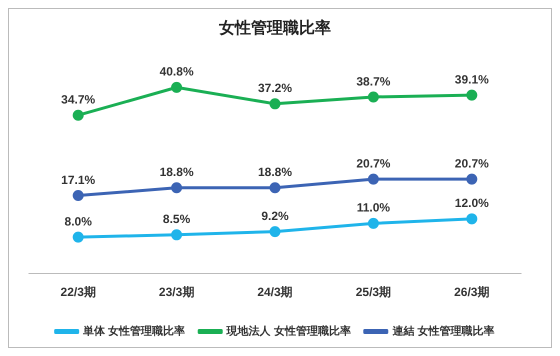 Image resolution: width=560 pixels, height=356 pixels. I want to click on legend-label: 単体 女性管理職比率, so click(134, 331).